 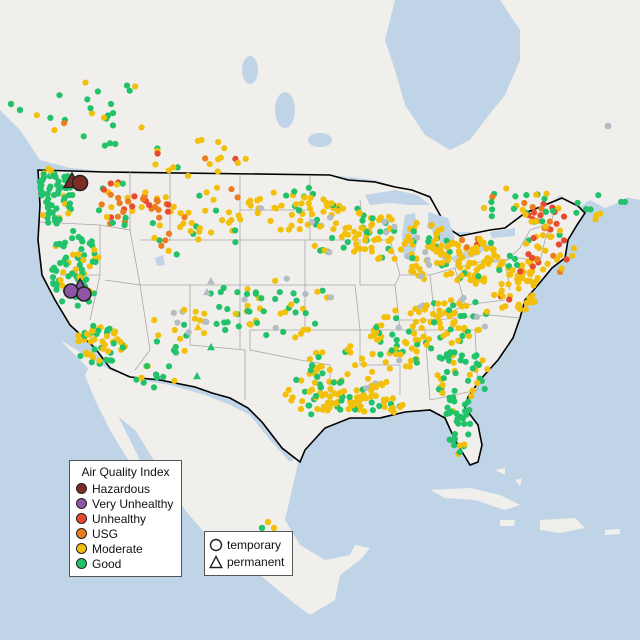 What do you see at coordinates (562, 525) in the screenshot?
I see `hispaniola` at bounding box center [562, 525].